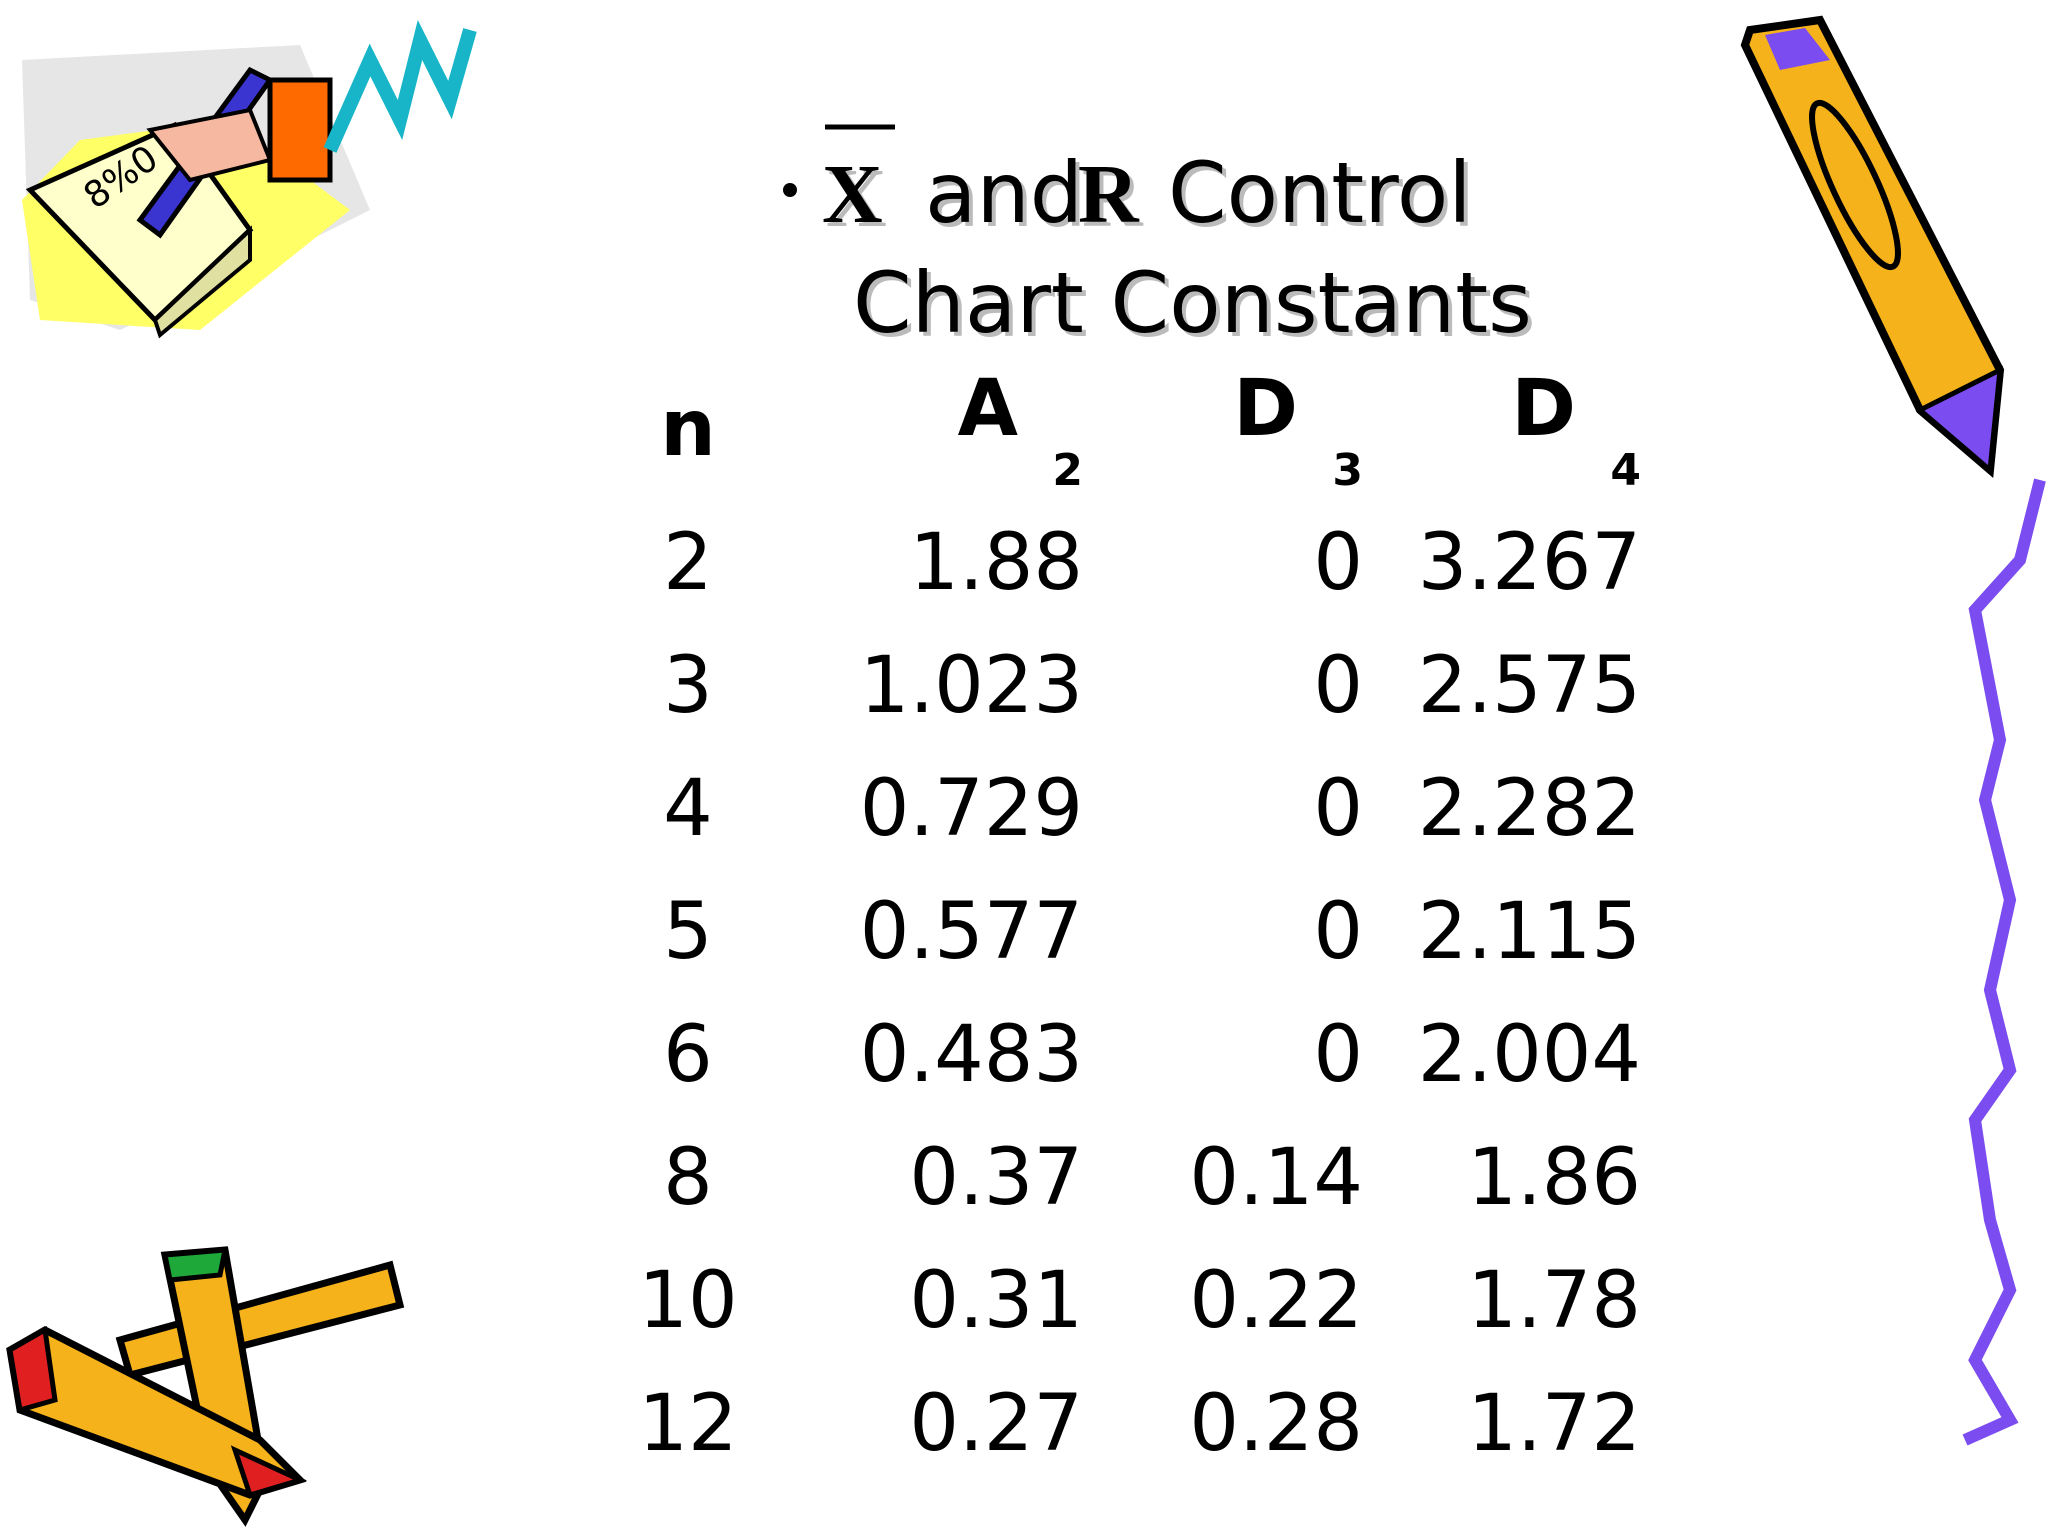  Describe the element at coordinates (1529, 1055) in the screenshot. I see `table-cell: 2.004` at that location.